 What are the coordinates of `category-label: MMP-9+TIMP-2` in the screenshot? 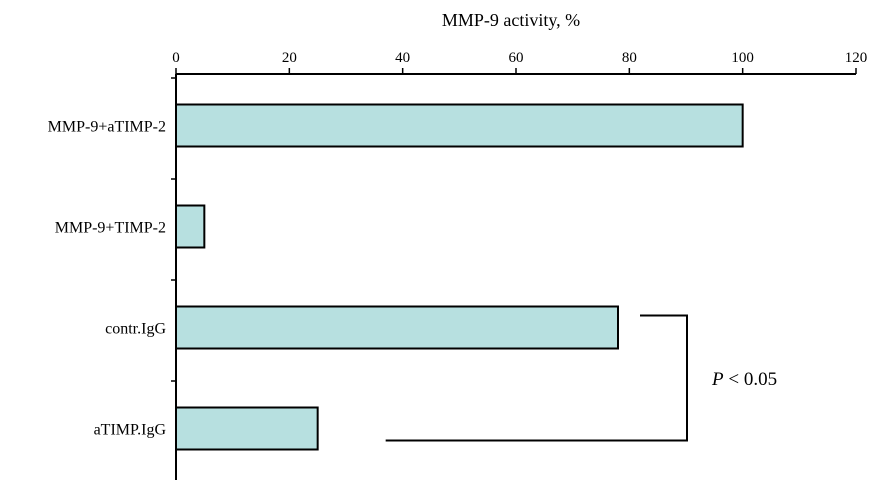 It's located at (110, 228).